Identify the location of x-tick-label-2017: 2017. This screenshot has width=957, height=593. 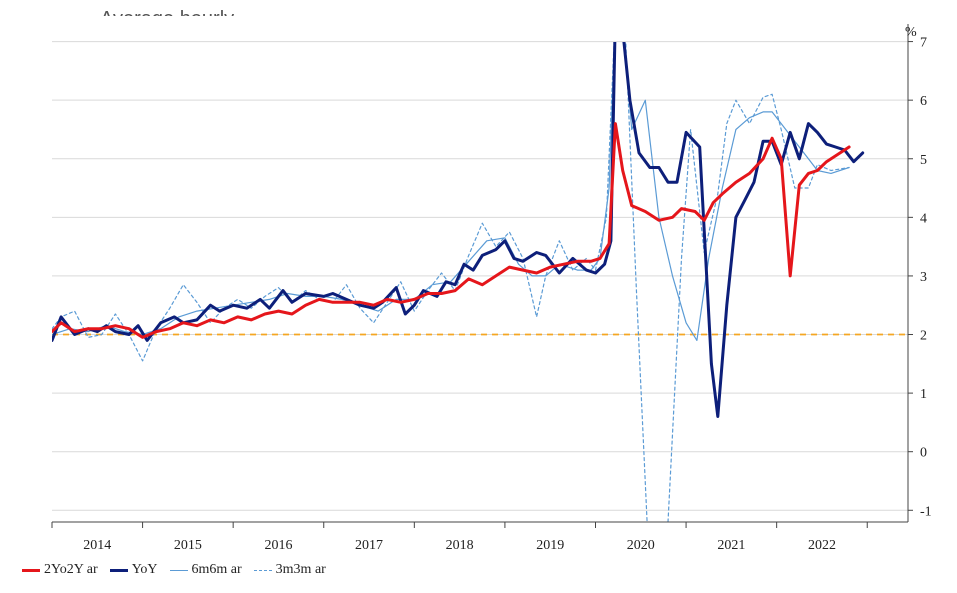
(369, 545).